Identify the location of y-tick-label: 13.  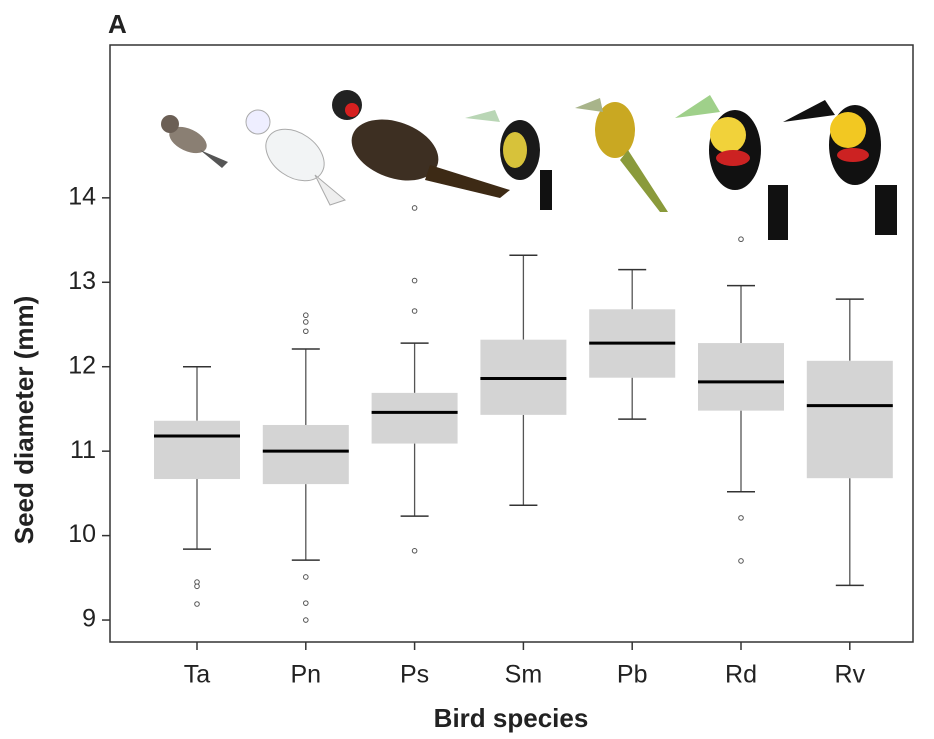
(82, 281).